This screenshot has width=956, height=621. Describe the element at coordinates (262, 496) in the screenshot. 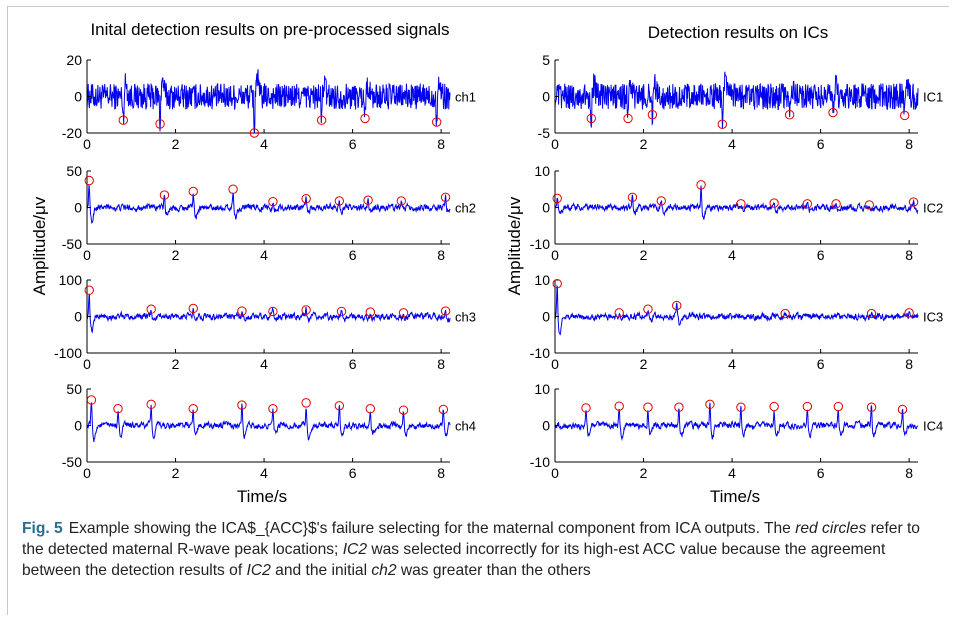

I see `left-xlabel: Time/s` at that location.